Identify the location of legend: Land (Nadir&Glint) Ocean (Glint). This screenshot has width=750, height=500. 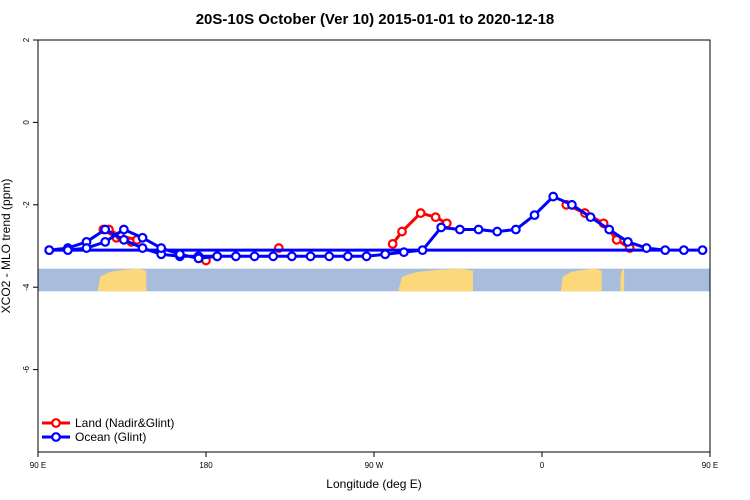
(108, 430).